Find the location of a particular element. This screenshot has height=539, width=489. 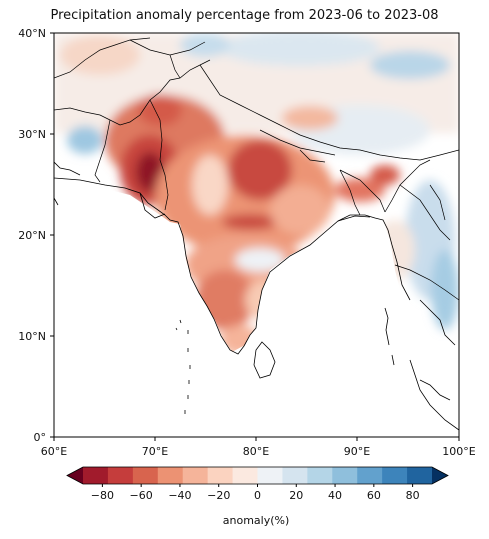

colorbar-label: anomaly(%) is located at coordinates (256, 520).